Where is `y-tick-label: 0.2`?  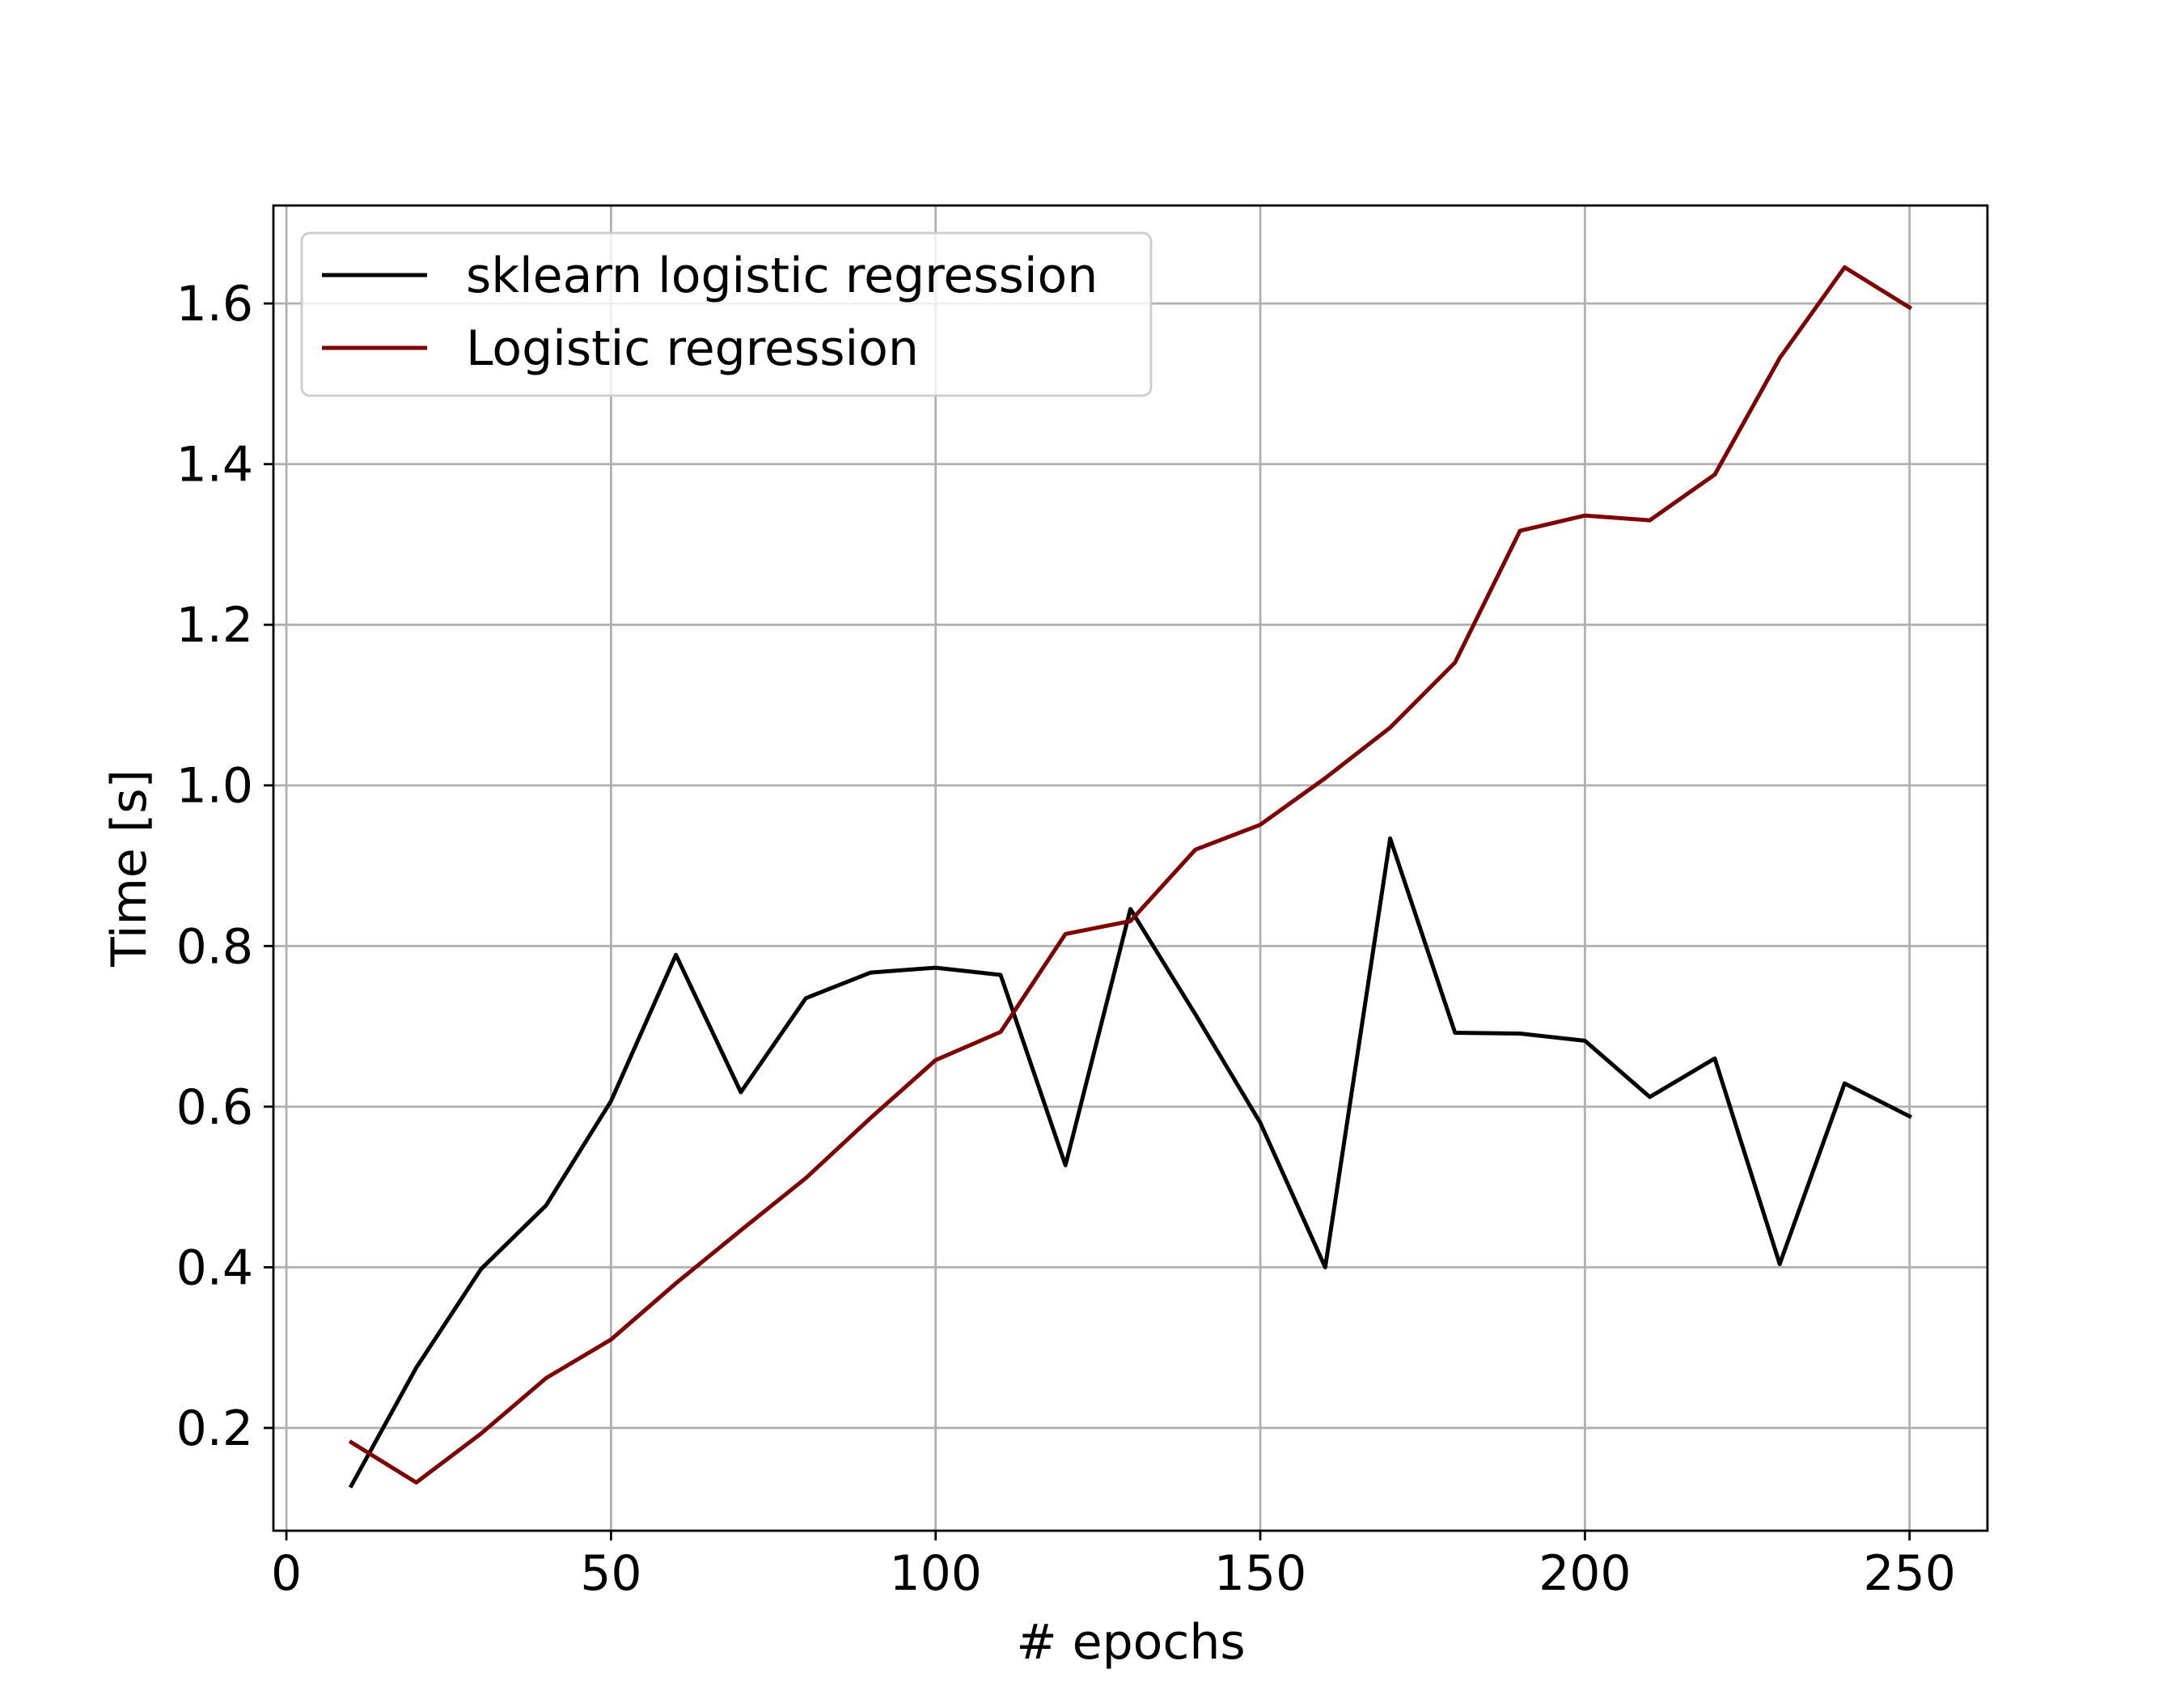 y-tick-label: 0.2 is located at coordinates (214, 1428).